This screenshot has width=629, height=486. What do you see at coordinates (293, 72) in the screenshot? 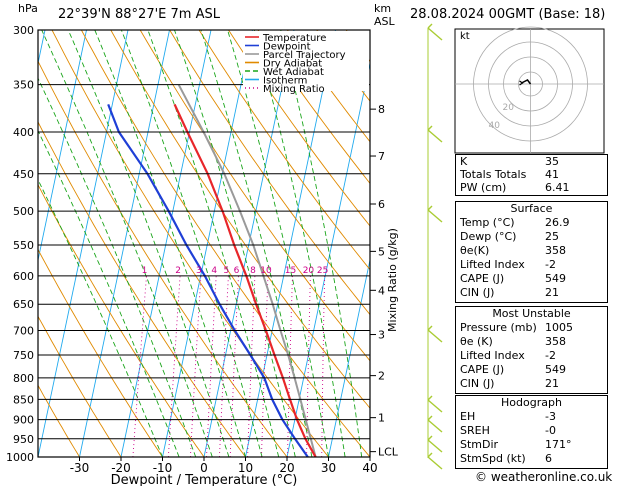
I see `legend-label: Wet Adiabat` at bounding box center [293, 72].